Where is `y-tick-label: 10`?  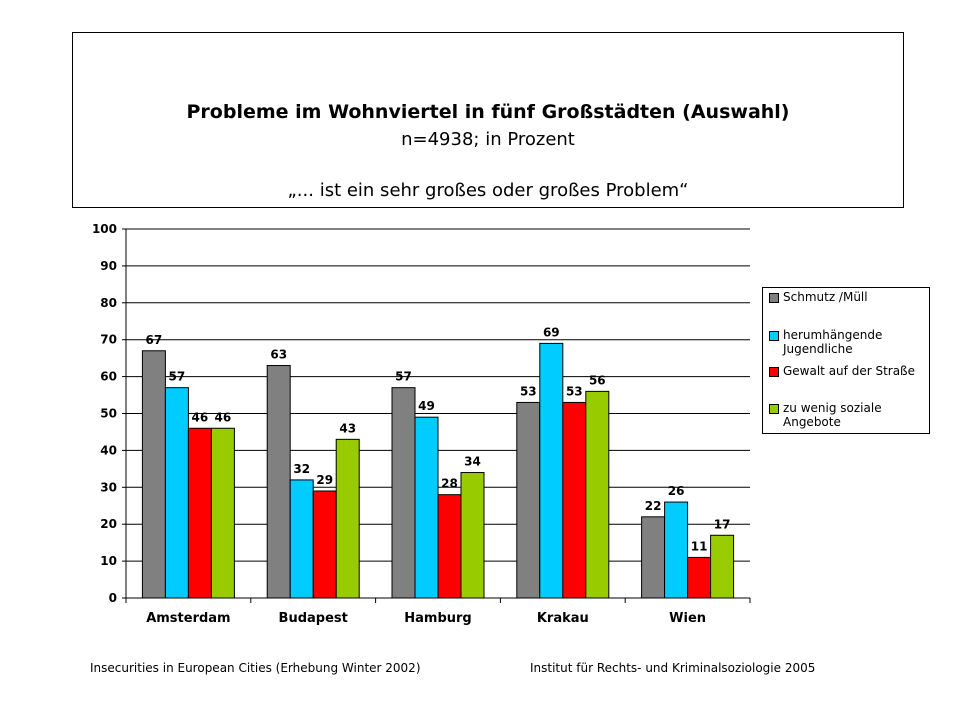
y-tick-label: 10 is located at coordinates (108, 561).